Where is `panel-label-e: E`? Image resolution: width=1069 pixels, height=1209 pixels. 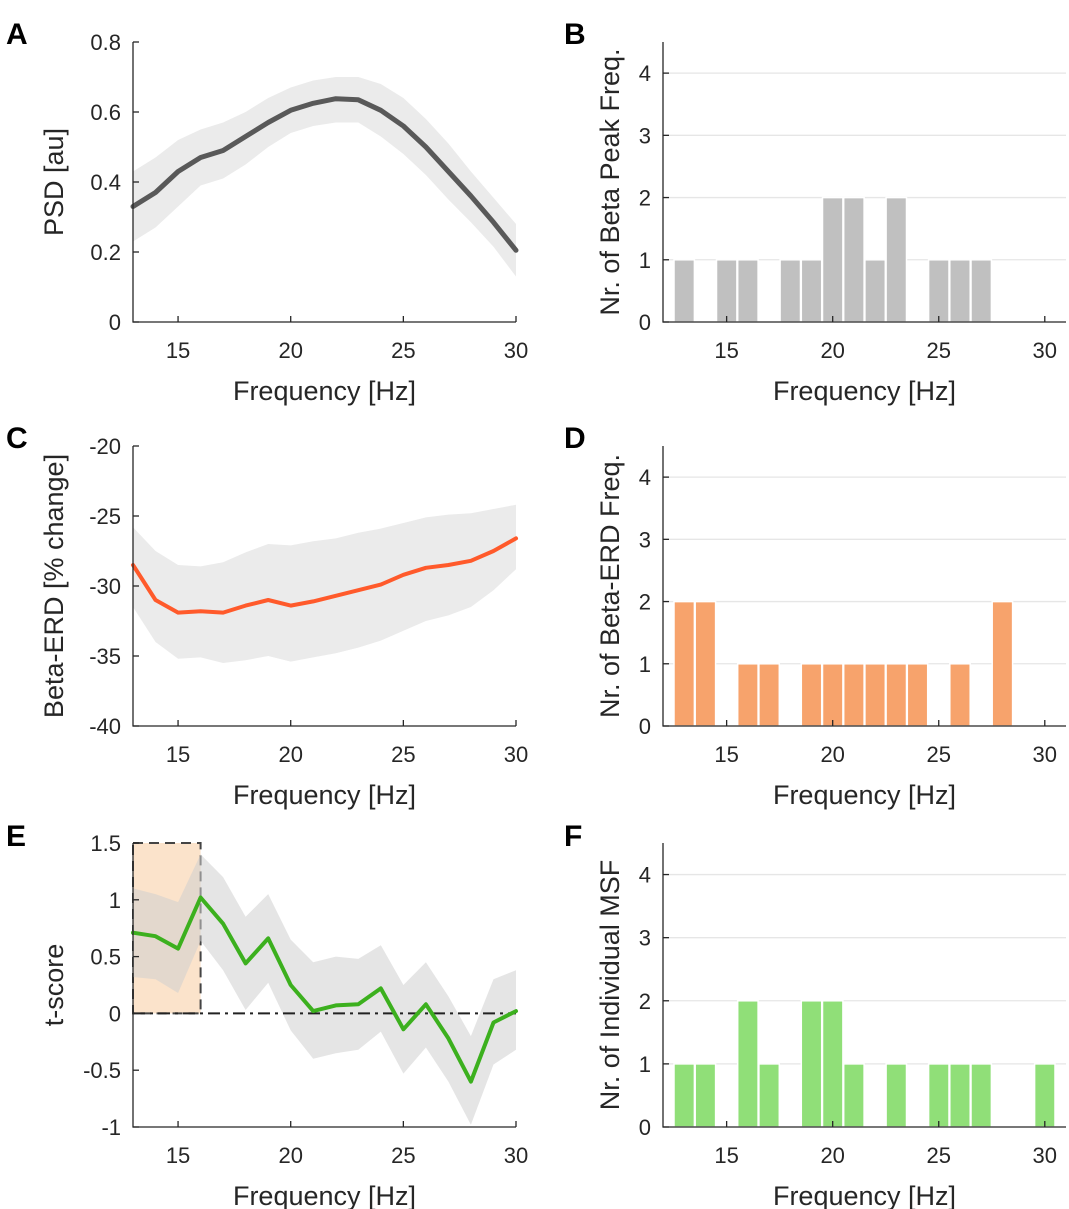
panel-label-e: E is located at coordinates (16, 836).